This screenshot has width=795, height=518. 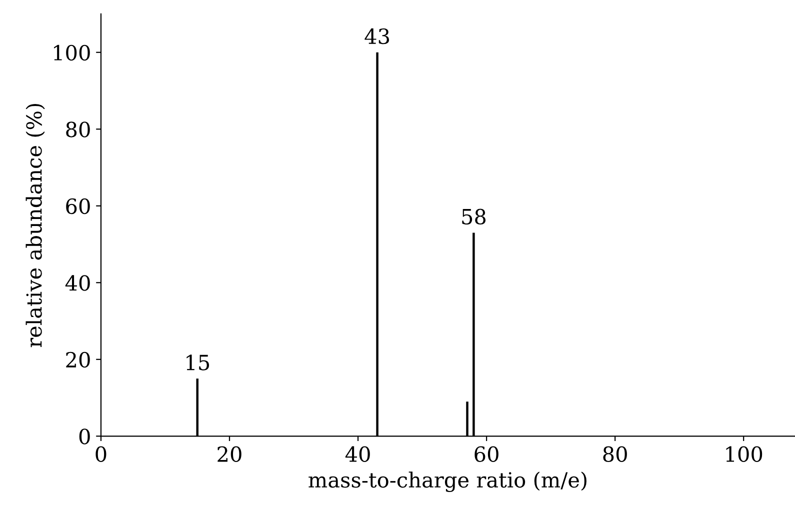 I want to click on y-tick-label: 0, so click(x=84, y=436).